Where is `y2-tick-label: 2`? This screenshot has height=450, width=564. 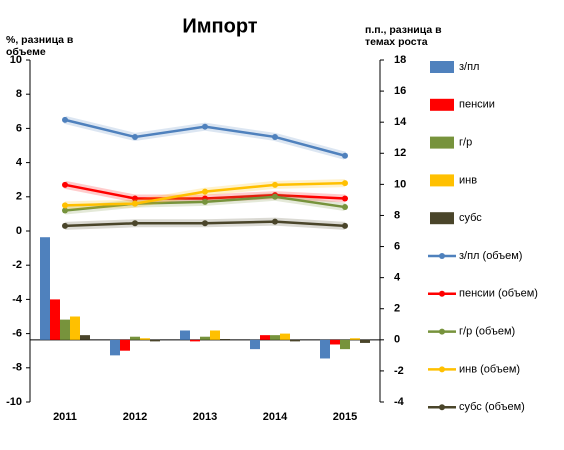
y2-tick-label: 2 is located at coordinates (397, 309).